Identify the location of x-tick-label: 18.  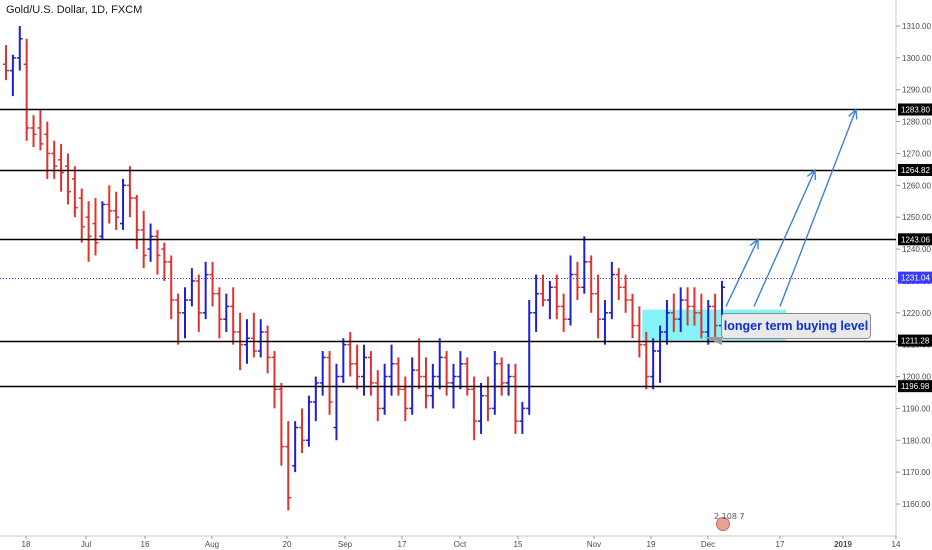
(26, 544).